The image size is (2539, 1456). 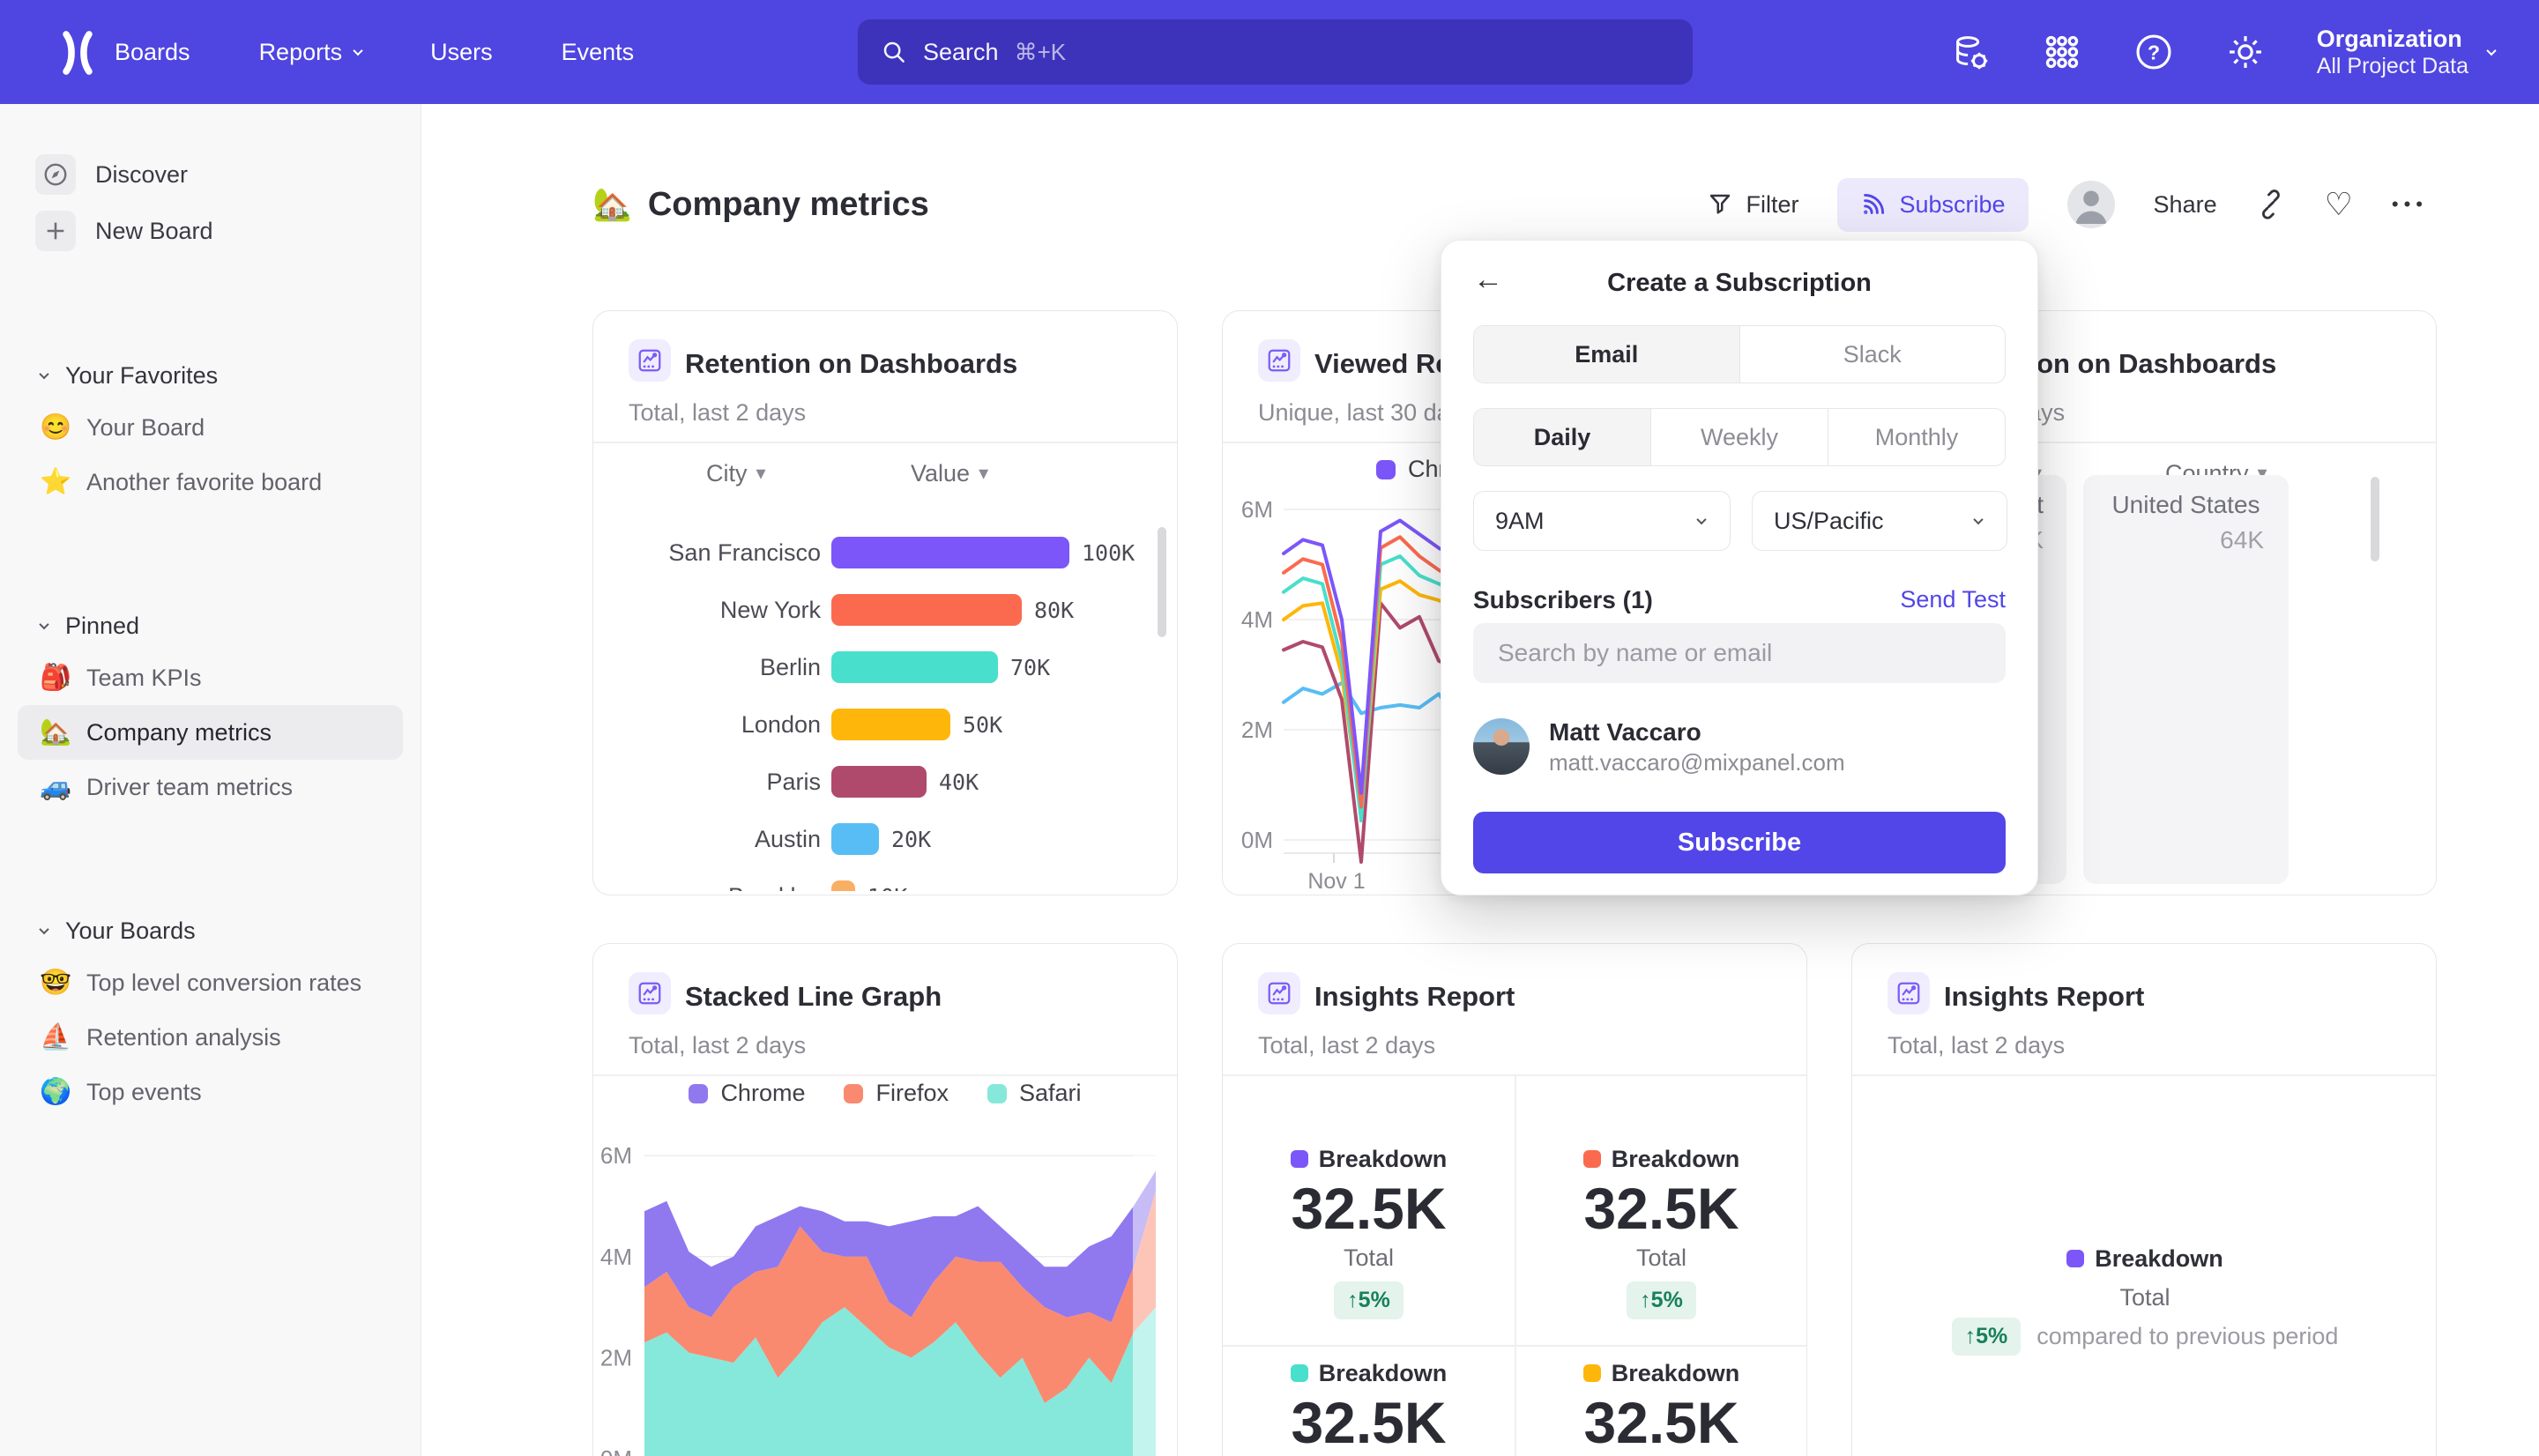 What do you see at coordinates (616, 1257) in the screenshot?
I see `svg-text: 4M` at bounding box center [616, 1257].